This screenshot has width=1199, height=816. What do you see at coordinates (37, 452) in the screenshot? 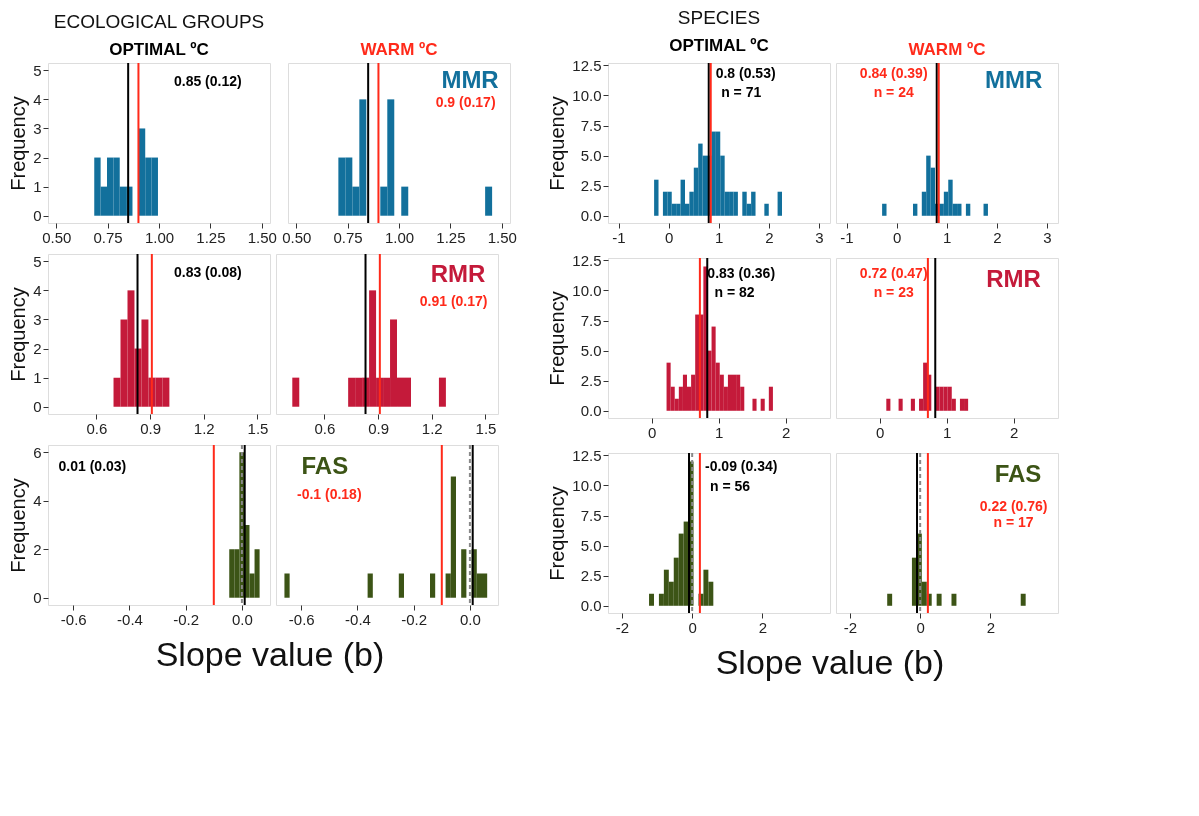
I see `y-tick-label: 6` at bounding box center [37, 452].